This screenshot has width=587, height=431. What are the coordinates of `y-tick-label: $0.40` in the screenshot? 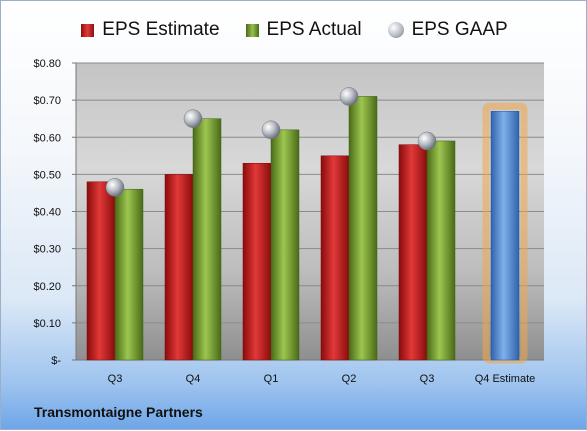 It's located at (47, 213).